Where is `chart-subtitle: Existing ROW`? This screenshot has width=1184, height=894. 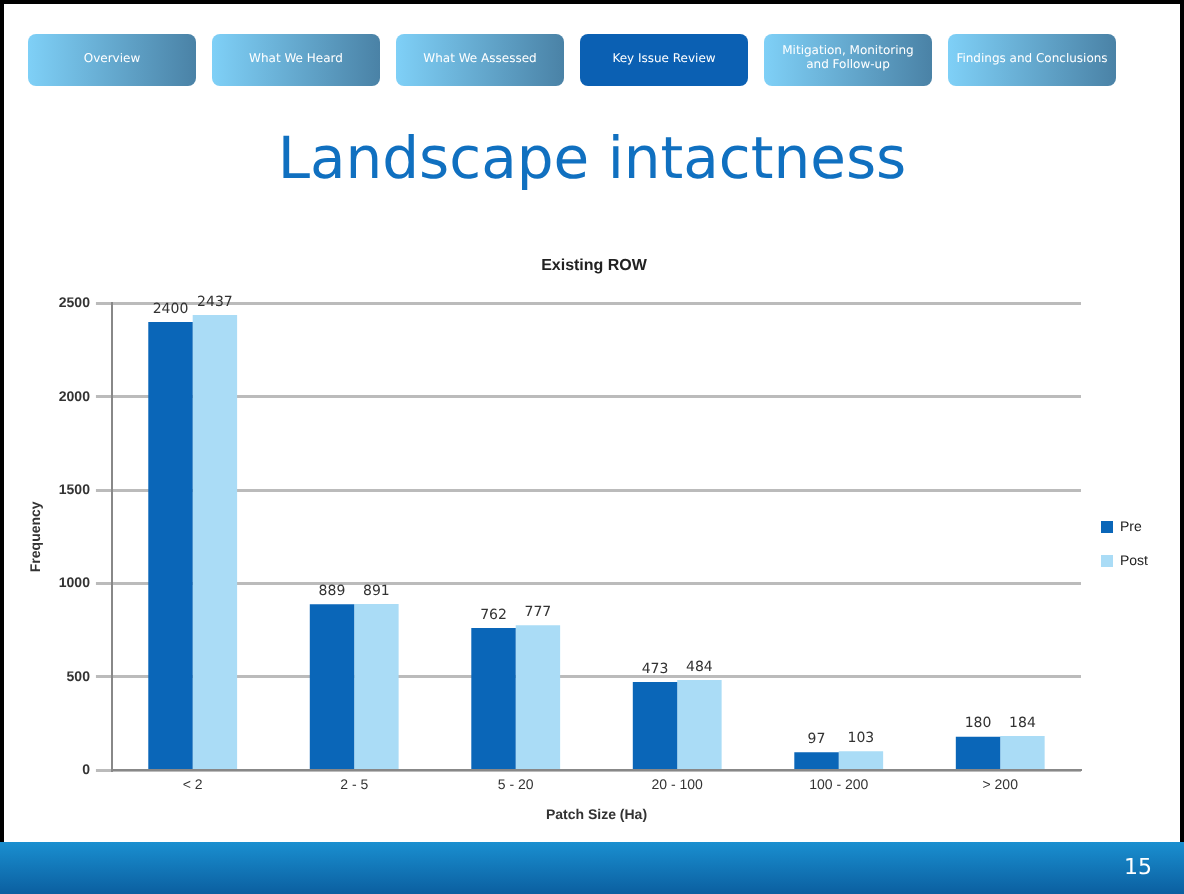 chart-subtitle: Existing ROW is located at coordinates (594, 265).